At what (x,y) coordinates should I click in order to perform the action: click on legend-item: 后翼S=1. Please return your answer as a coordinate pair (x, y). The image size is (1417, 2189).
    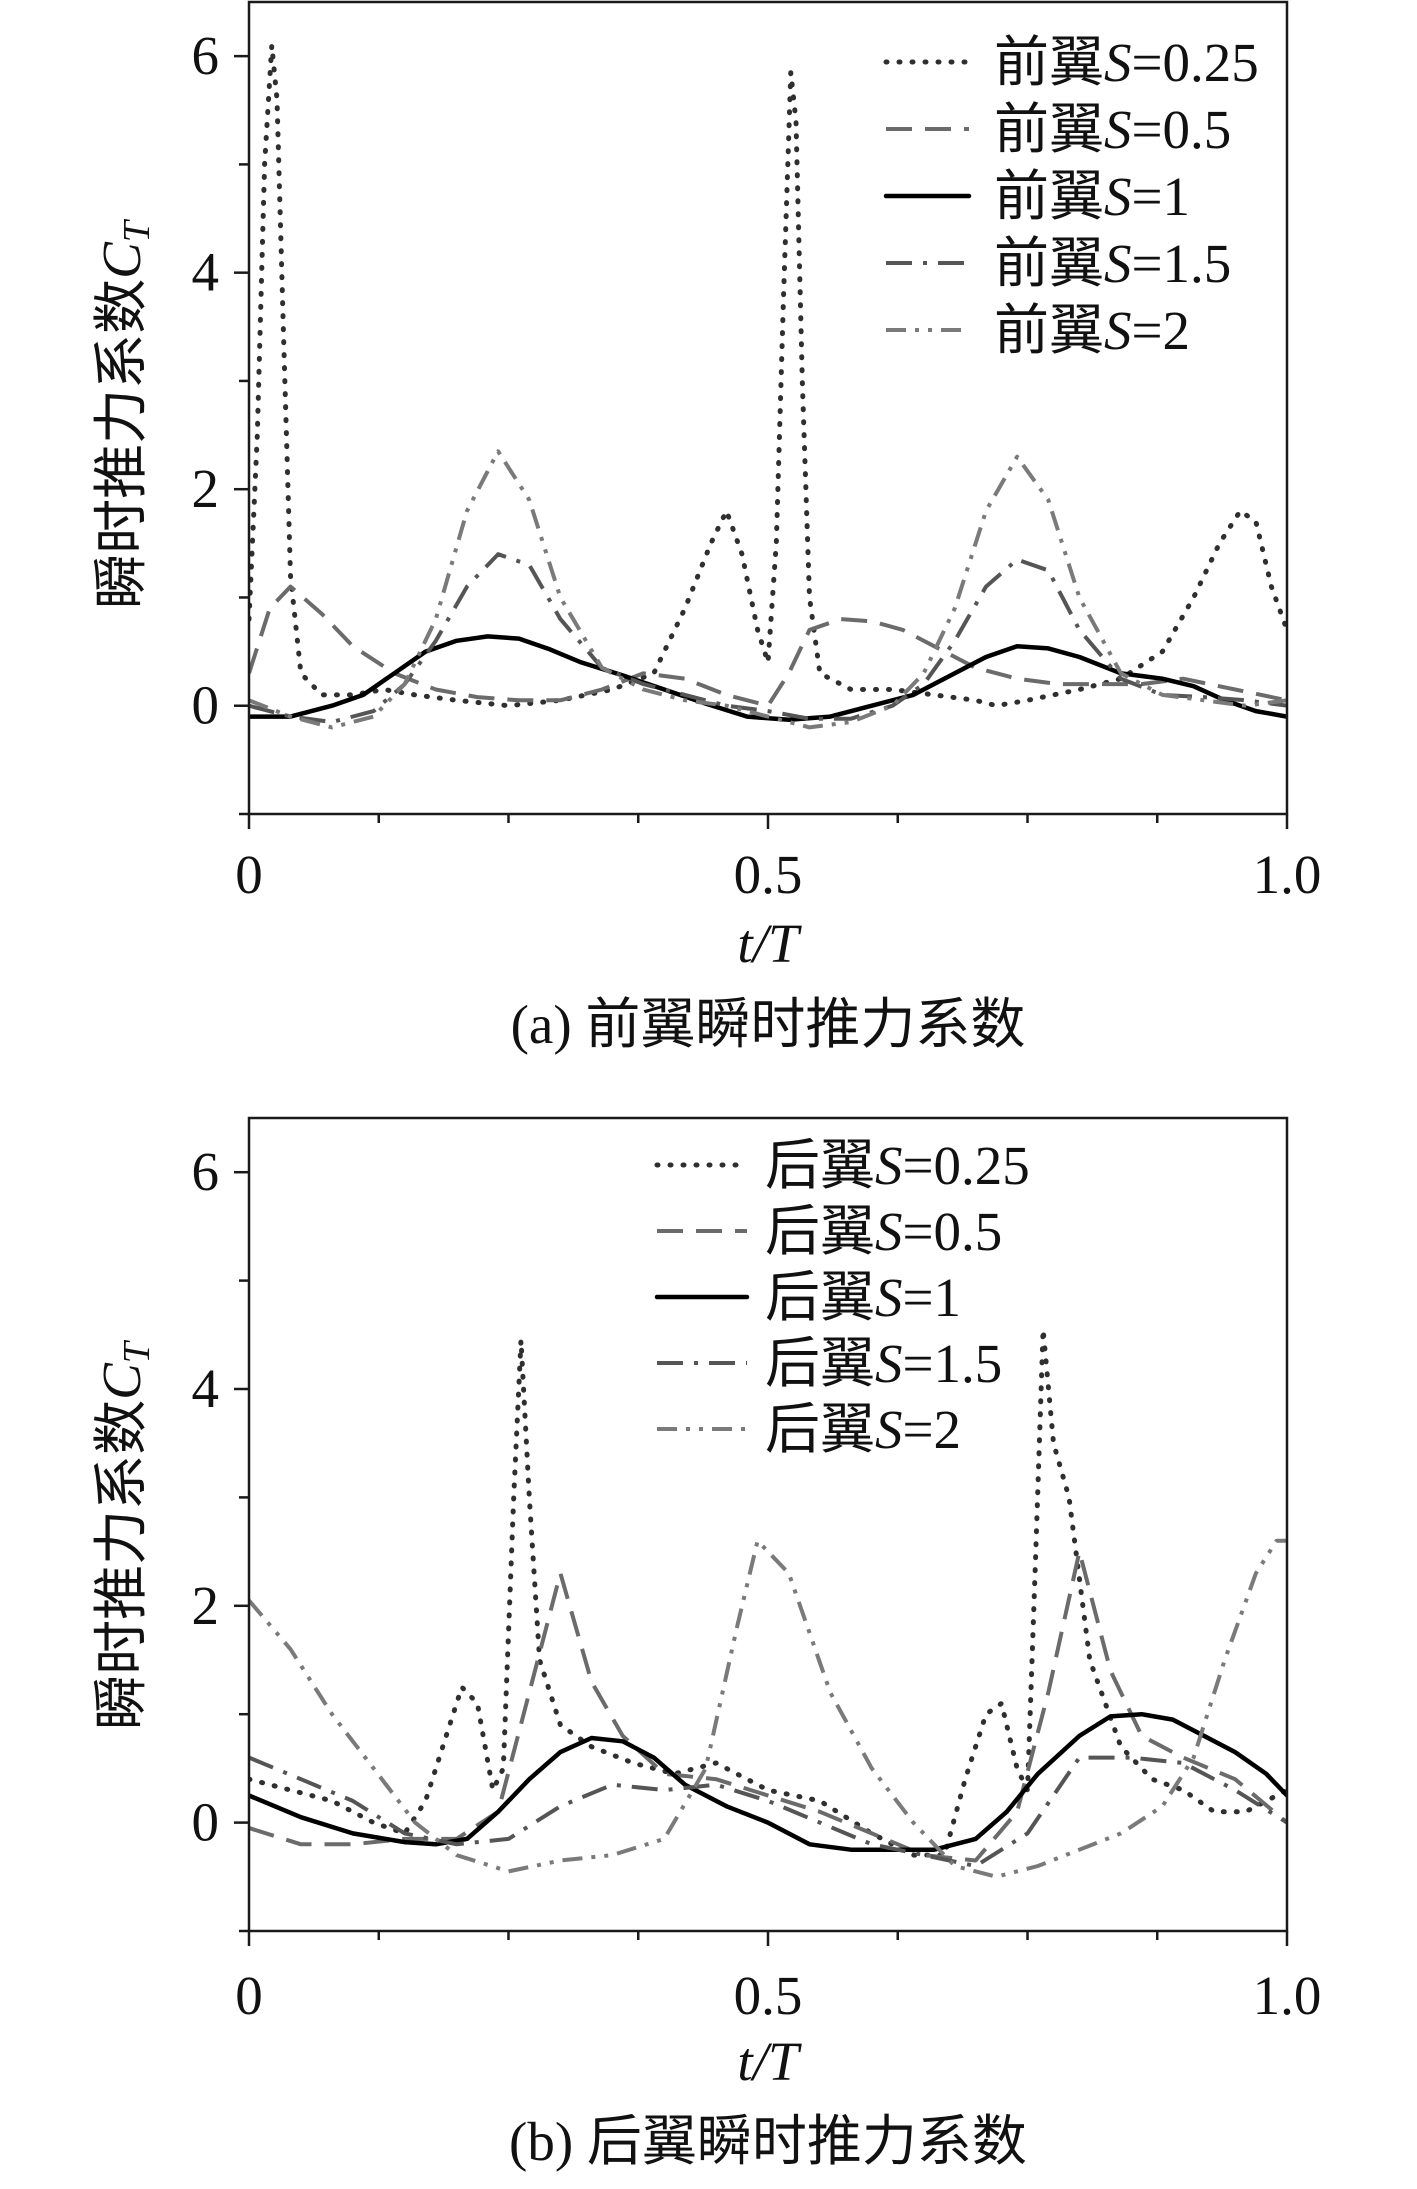
    Looking at the image, I should click on (807, 1297).